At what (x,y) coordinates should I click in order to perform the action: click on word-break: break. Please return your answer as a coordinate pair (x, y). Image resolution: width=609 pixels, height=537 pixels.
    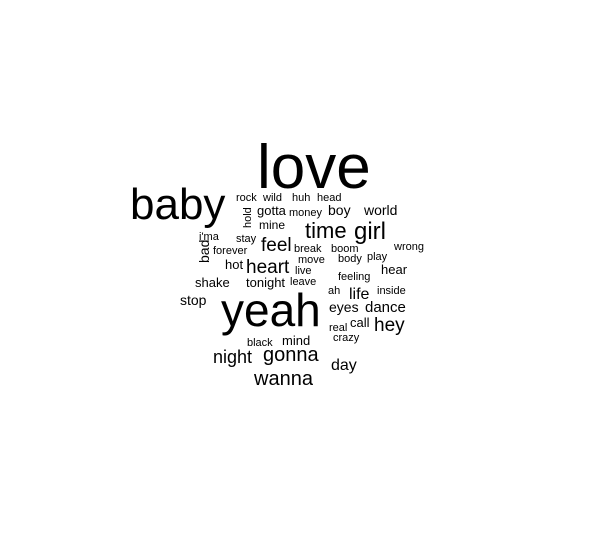
    Looking at the image, I should click on (308, 249).